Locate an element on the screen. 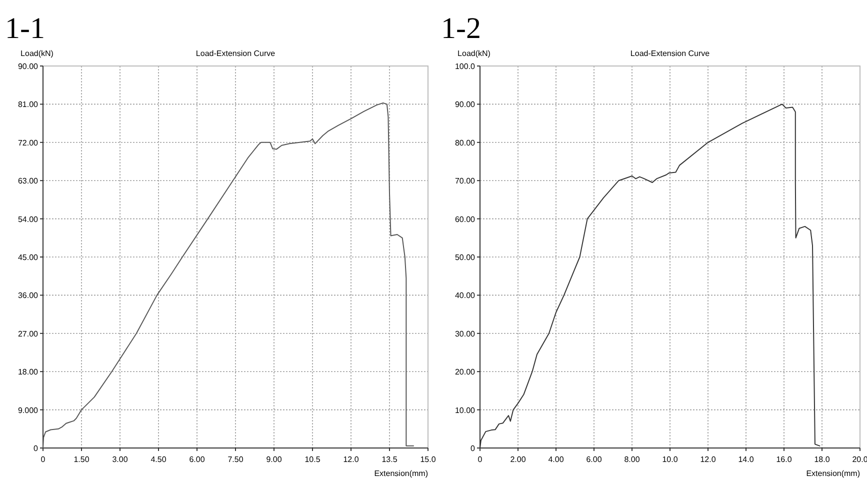 The width and height of the screenshot is (867, 480). y-tick-label: 30.00 is located at coordinates (465, 333).